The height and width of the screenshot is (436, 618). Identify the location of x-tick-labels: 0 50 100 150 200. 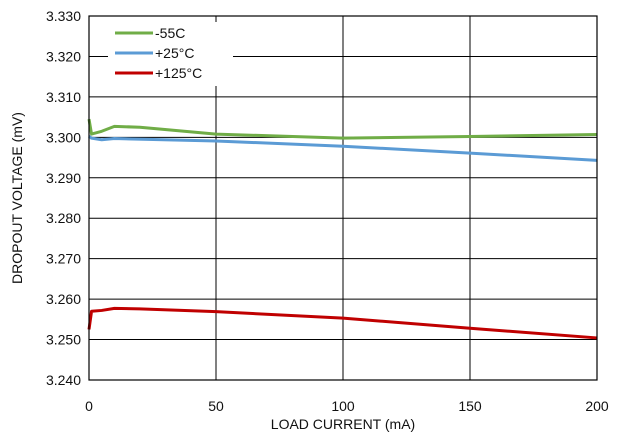
(347, 406).